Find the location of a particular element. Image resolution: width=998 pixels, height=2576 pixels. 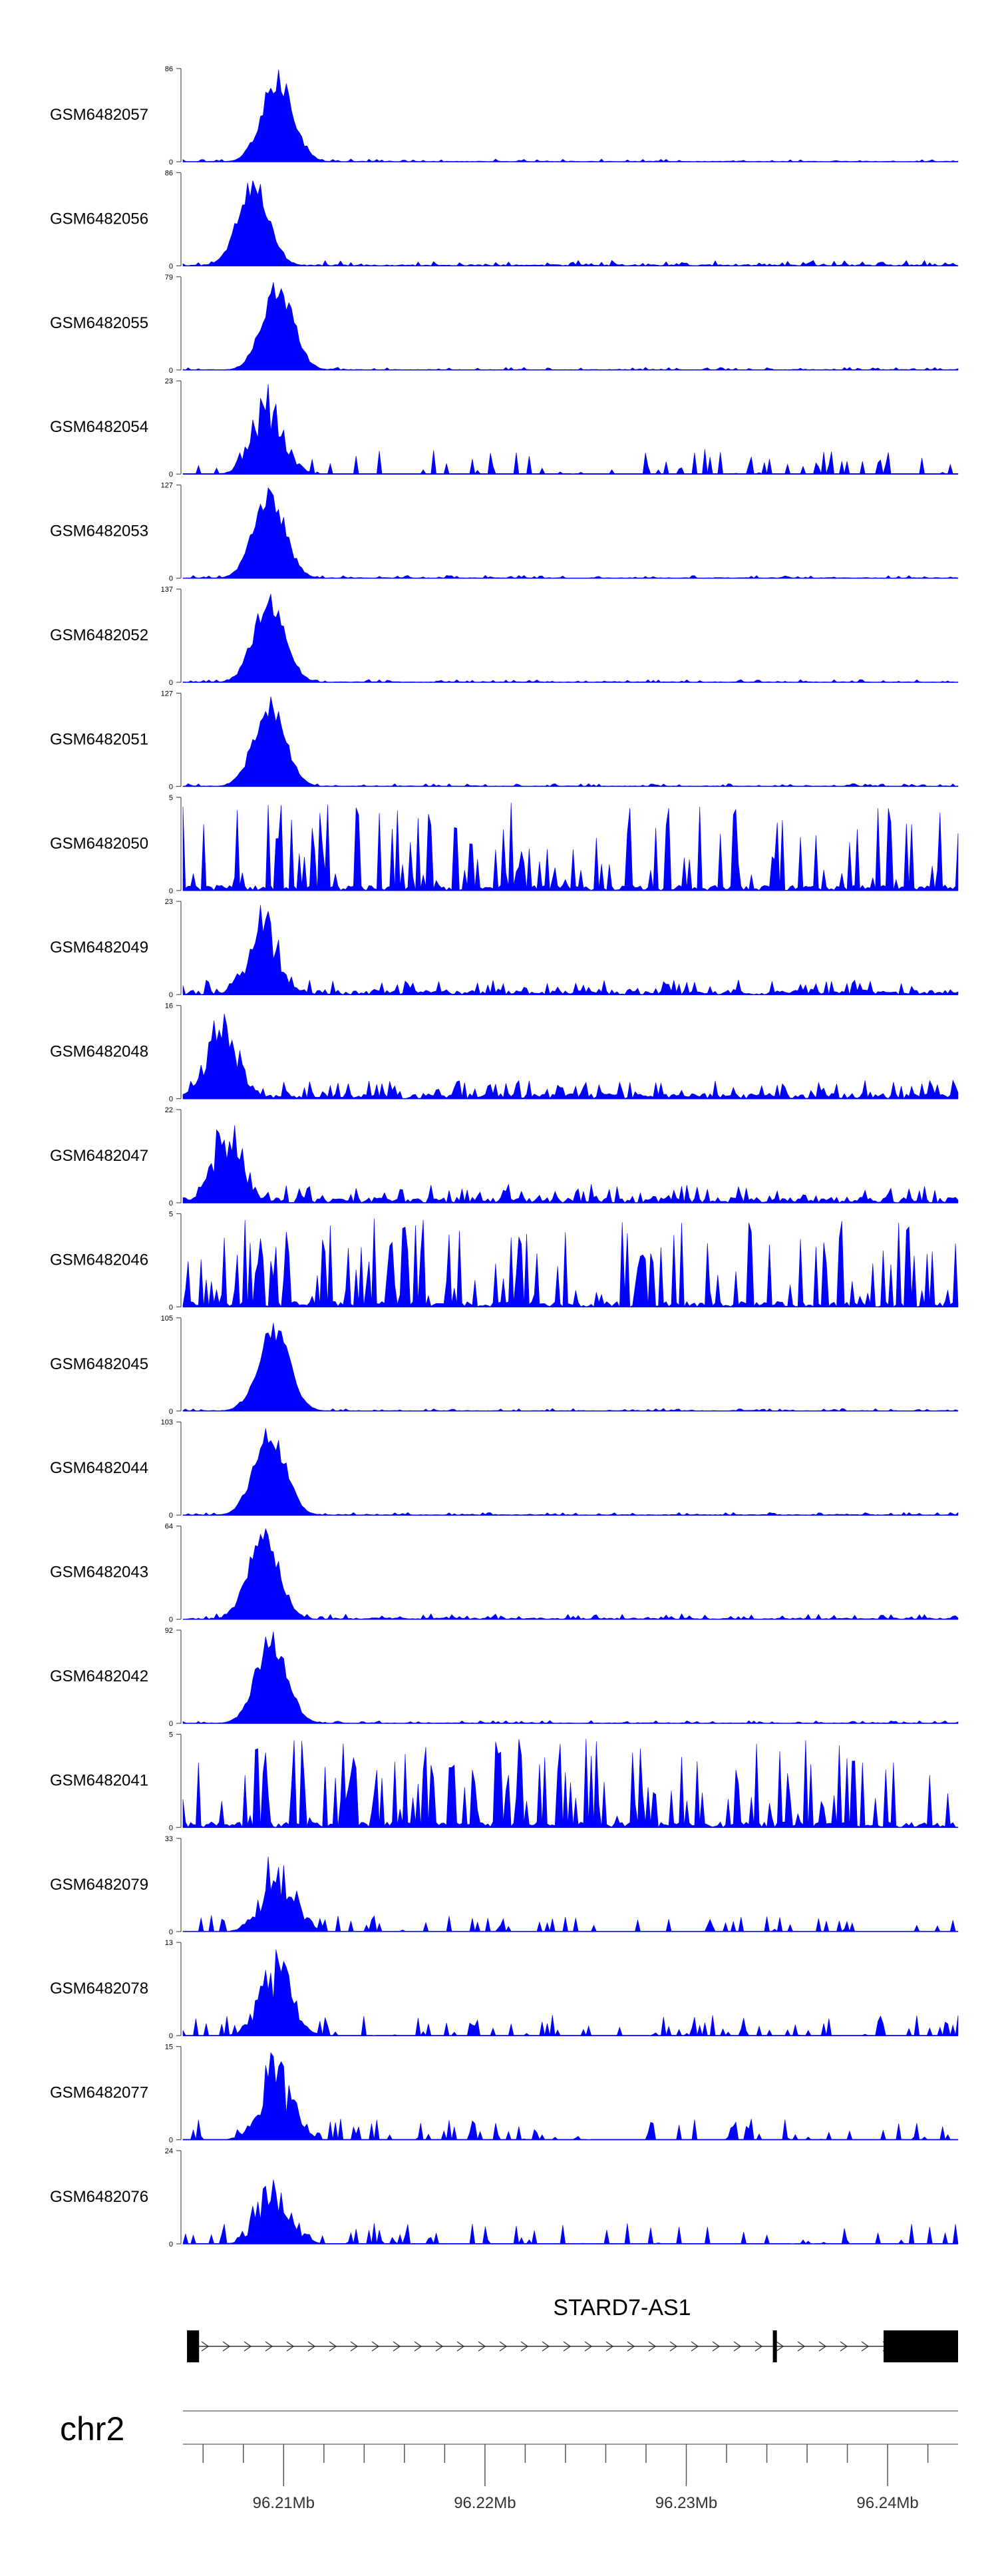

genome-axis: chr2 96.21Mb 96.22Mb 96.23Mb 96.24Mb is located at coordinates (509, 2461).